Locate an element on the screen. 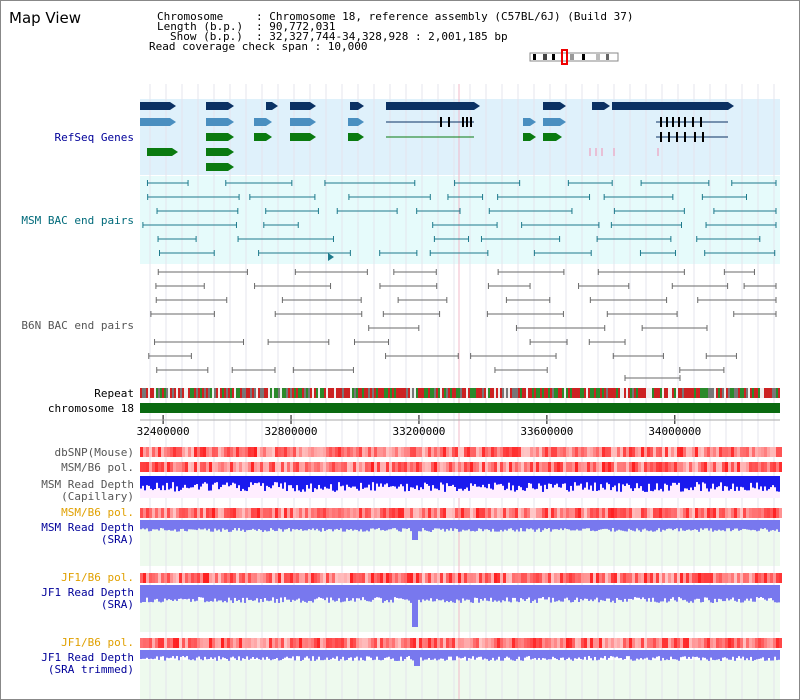 The width and height of the screenshot is (800, 700). msm-sra-pad-bg is located at coordinates (460, 547).